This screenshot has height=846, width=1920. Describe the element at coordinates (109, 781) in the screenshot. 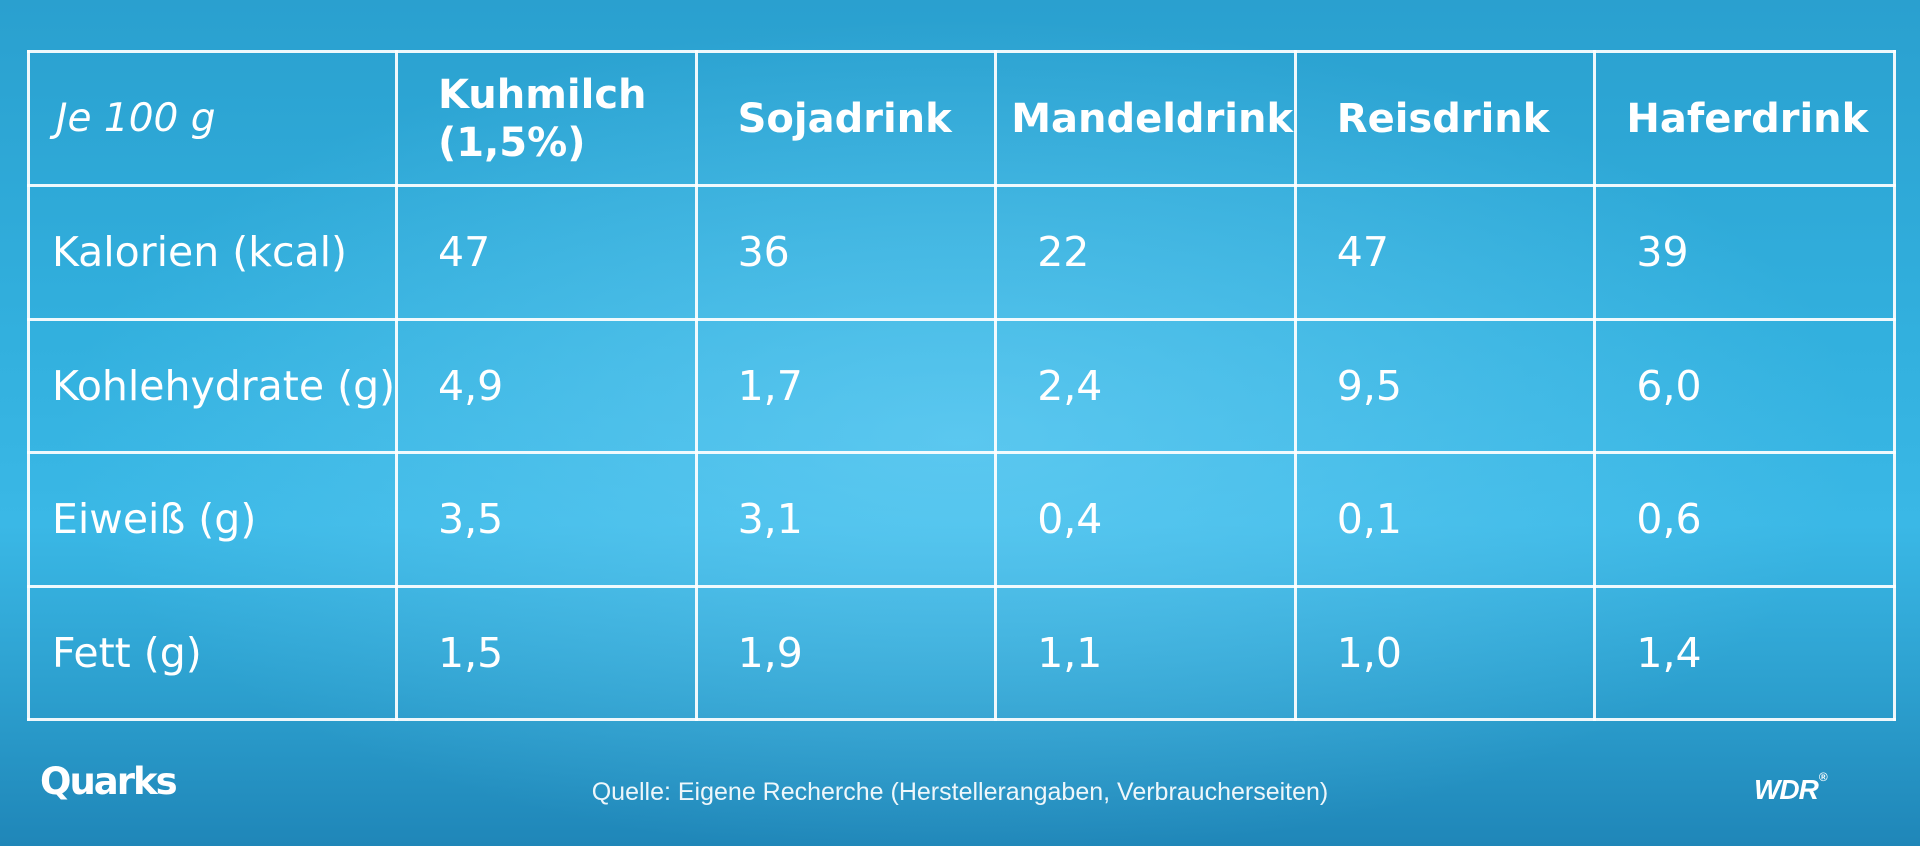

I see `quarks-logo: Quarks` at that location.